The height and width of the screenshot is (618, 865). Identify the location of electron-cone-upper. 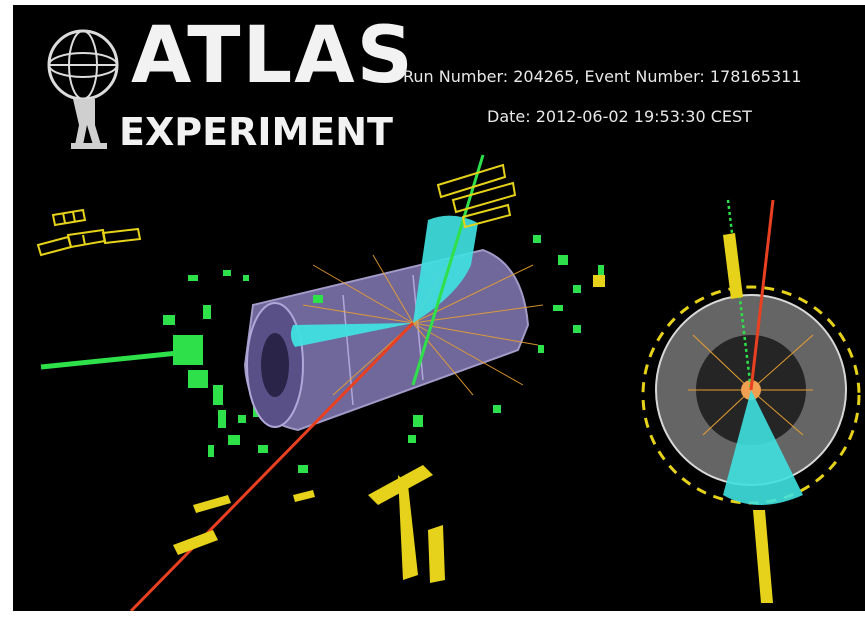
(445, 269).